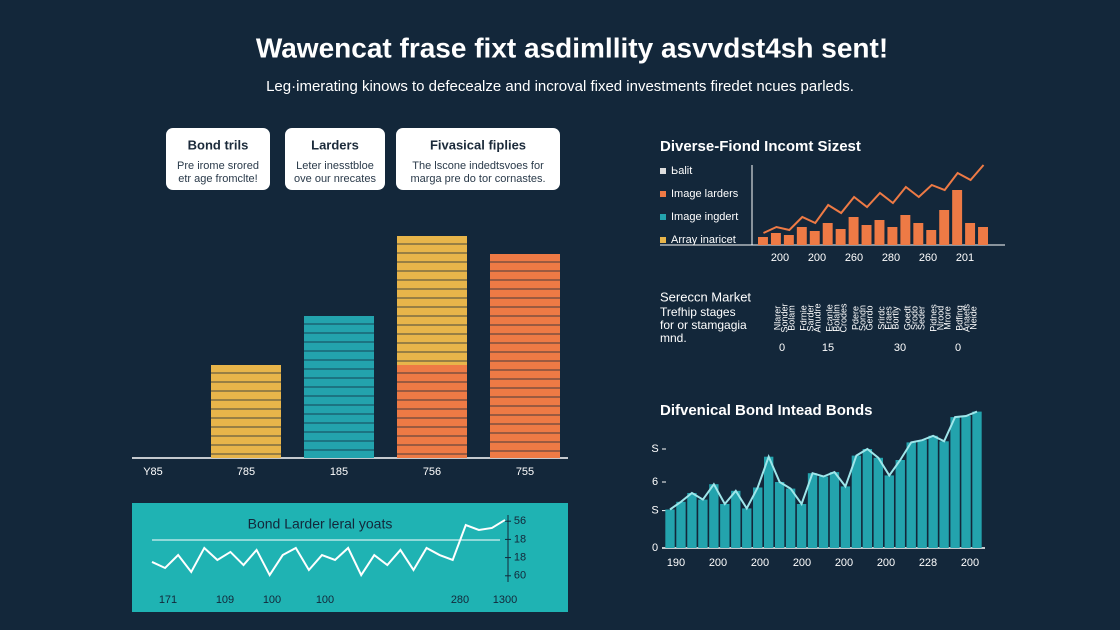  I want to click on legend-label: Array inaricet, so click(703, 240).